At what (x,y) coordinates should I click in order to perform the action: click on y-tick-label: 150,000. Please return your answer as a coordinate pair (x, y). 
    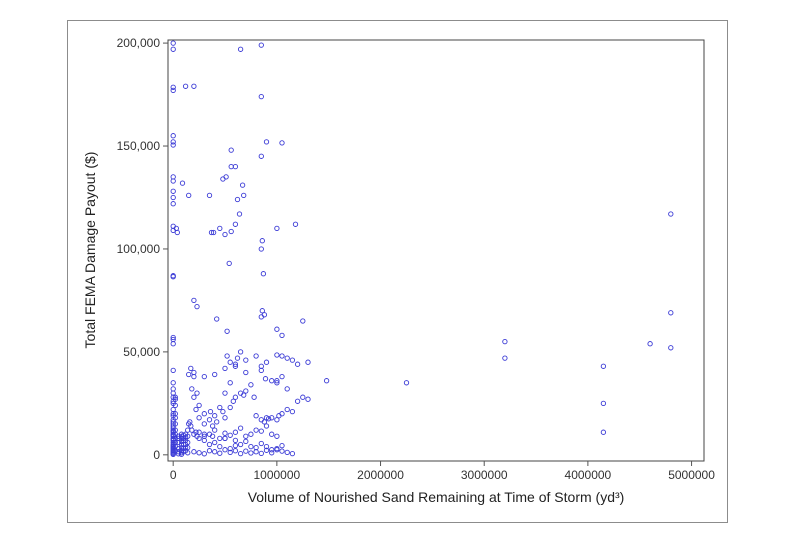
    Looking at the image, I should click on (139, 146).